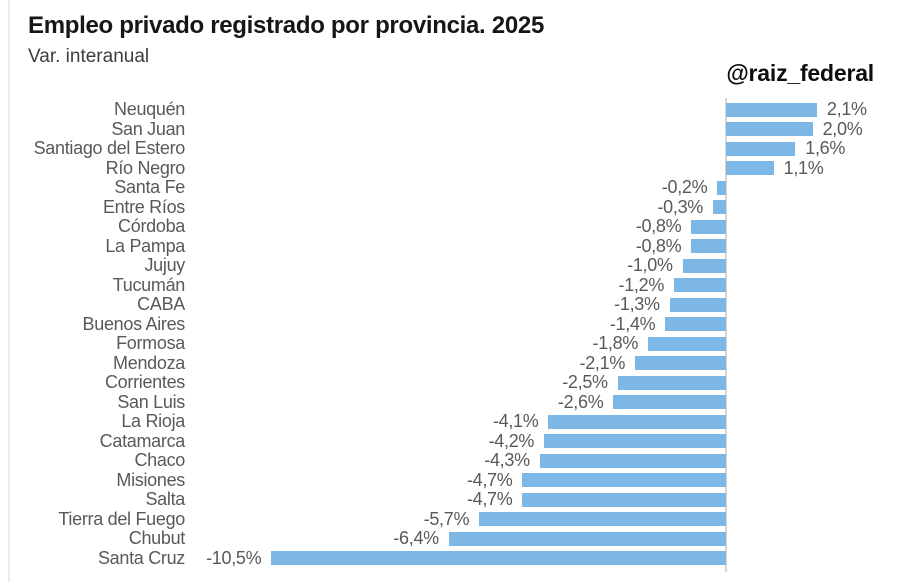 The image size is (900, 582). I want to click on value-label: -2,5%, so click(585, 382).